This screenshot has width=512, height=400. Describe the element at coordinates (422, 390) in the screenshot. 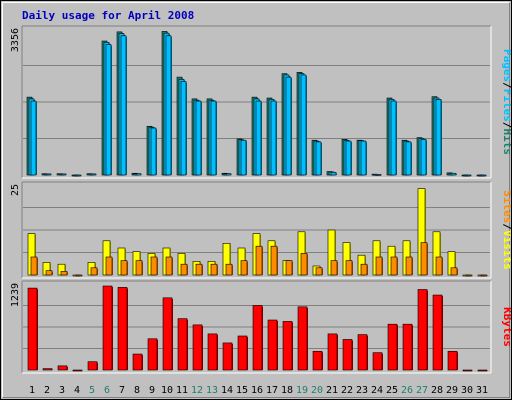

I see `x-tick-label-day-27: 27` at that location.